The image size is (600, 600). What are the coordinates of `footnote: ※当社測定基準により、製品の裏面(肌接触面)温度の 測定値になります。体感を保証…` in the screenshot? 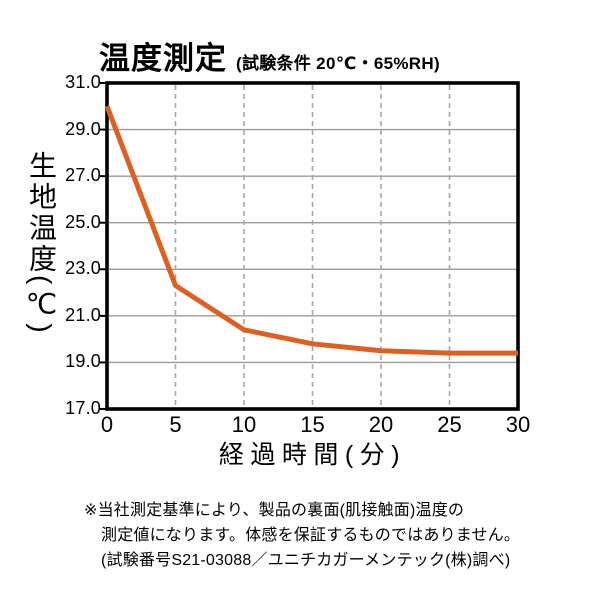 It's located at (302, 535).